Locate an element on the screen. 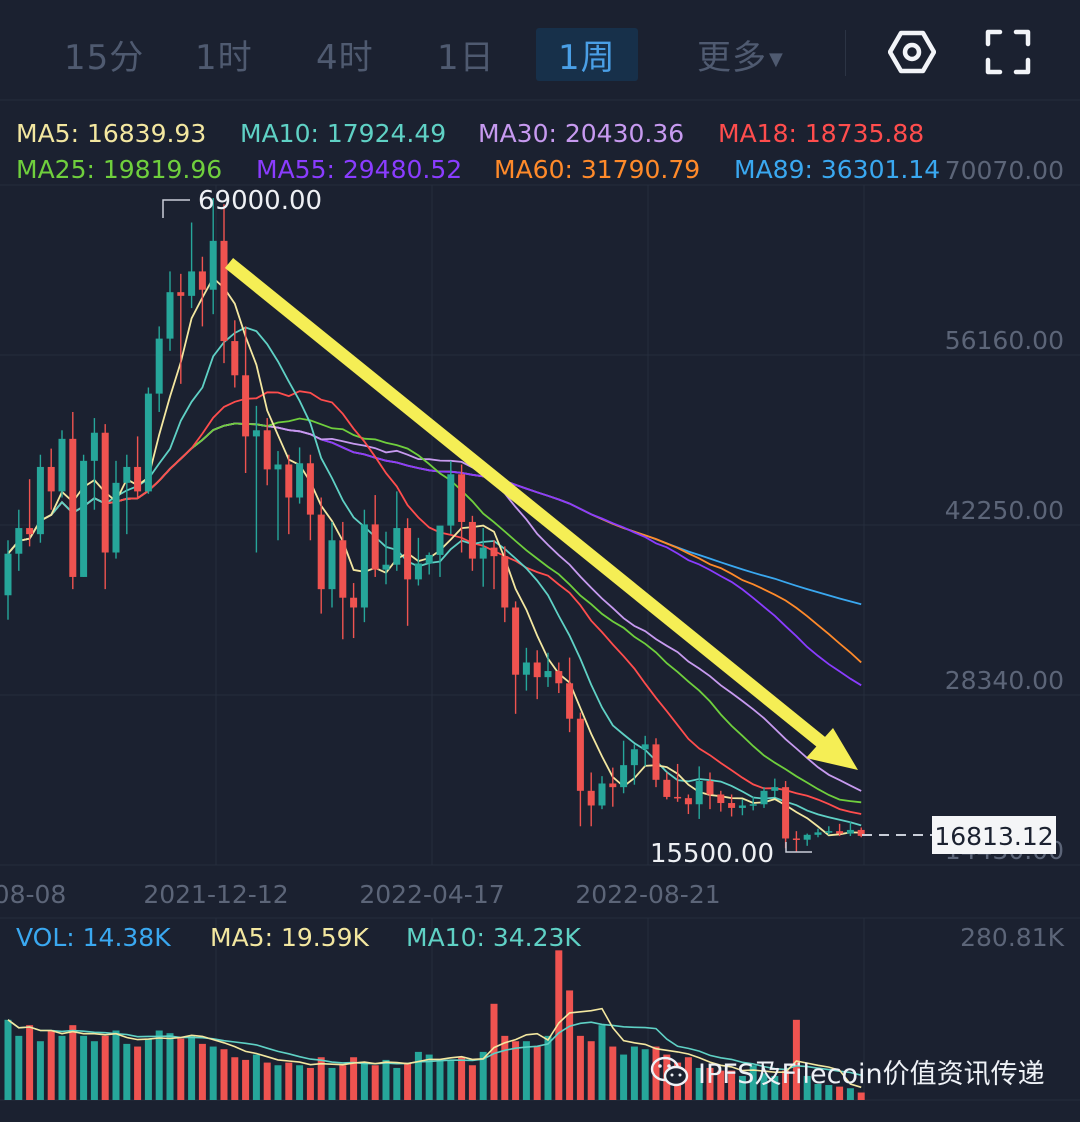  last-price-line: 16813.12 is located at coordinates (959, 835).